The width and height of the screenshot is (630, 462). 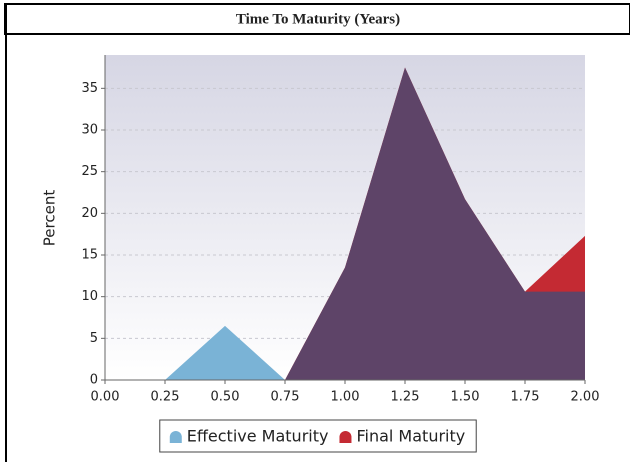 What do you see at coordinates (225, 397) in the screenshot?
I see `x-tick-label: 0.50` at bounding box center [225, 397].